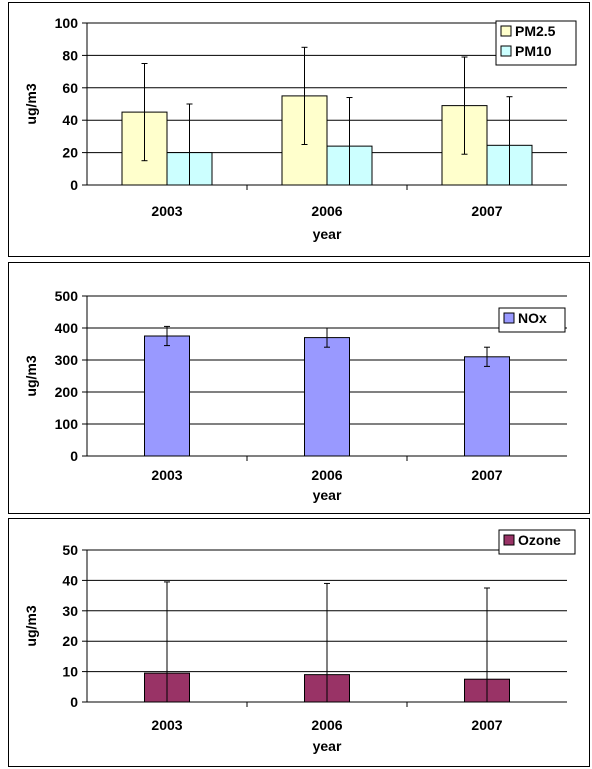 This screenshot has height=769, width=592. Describe the element at coordinates (70, 88) in the screenshot. I see `y-tick-label: 60` at that location.